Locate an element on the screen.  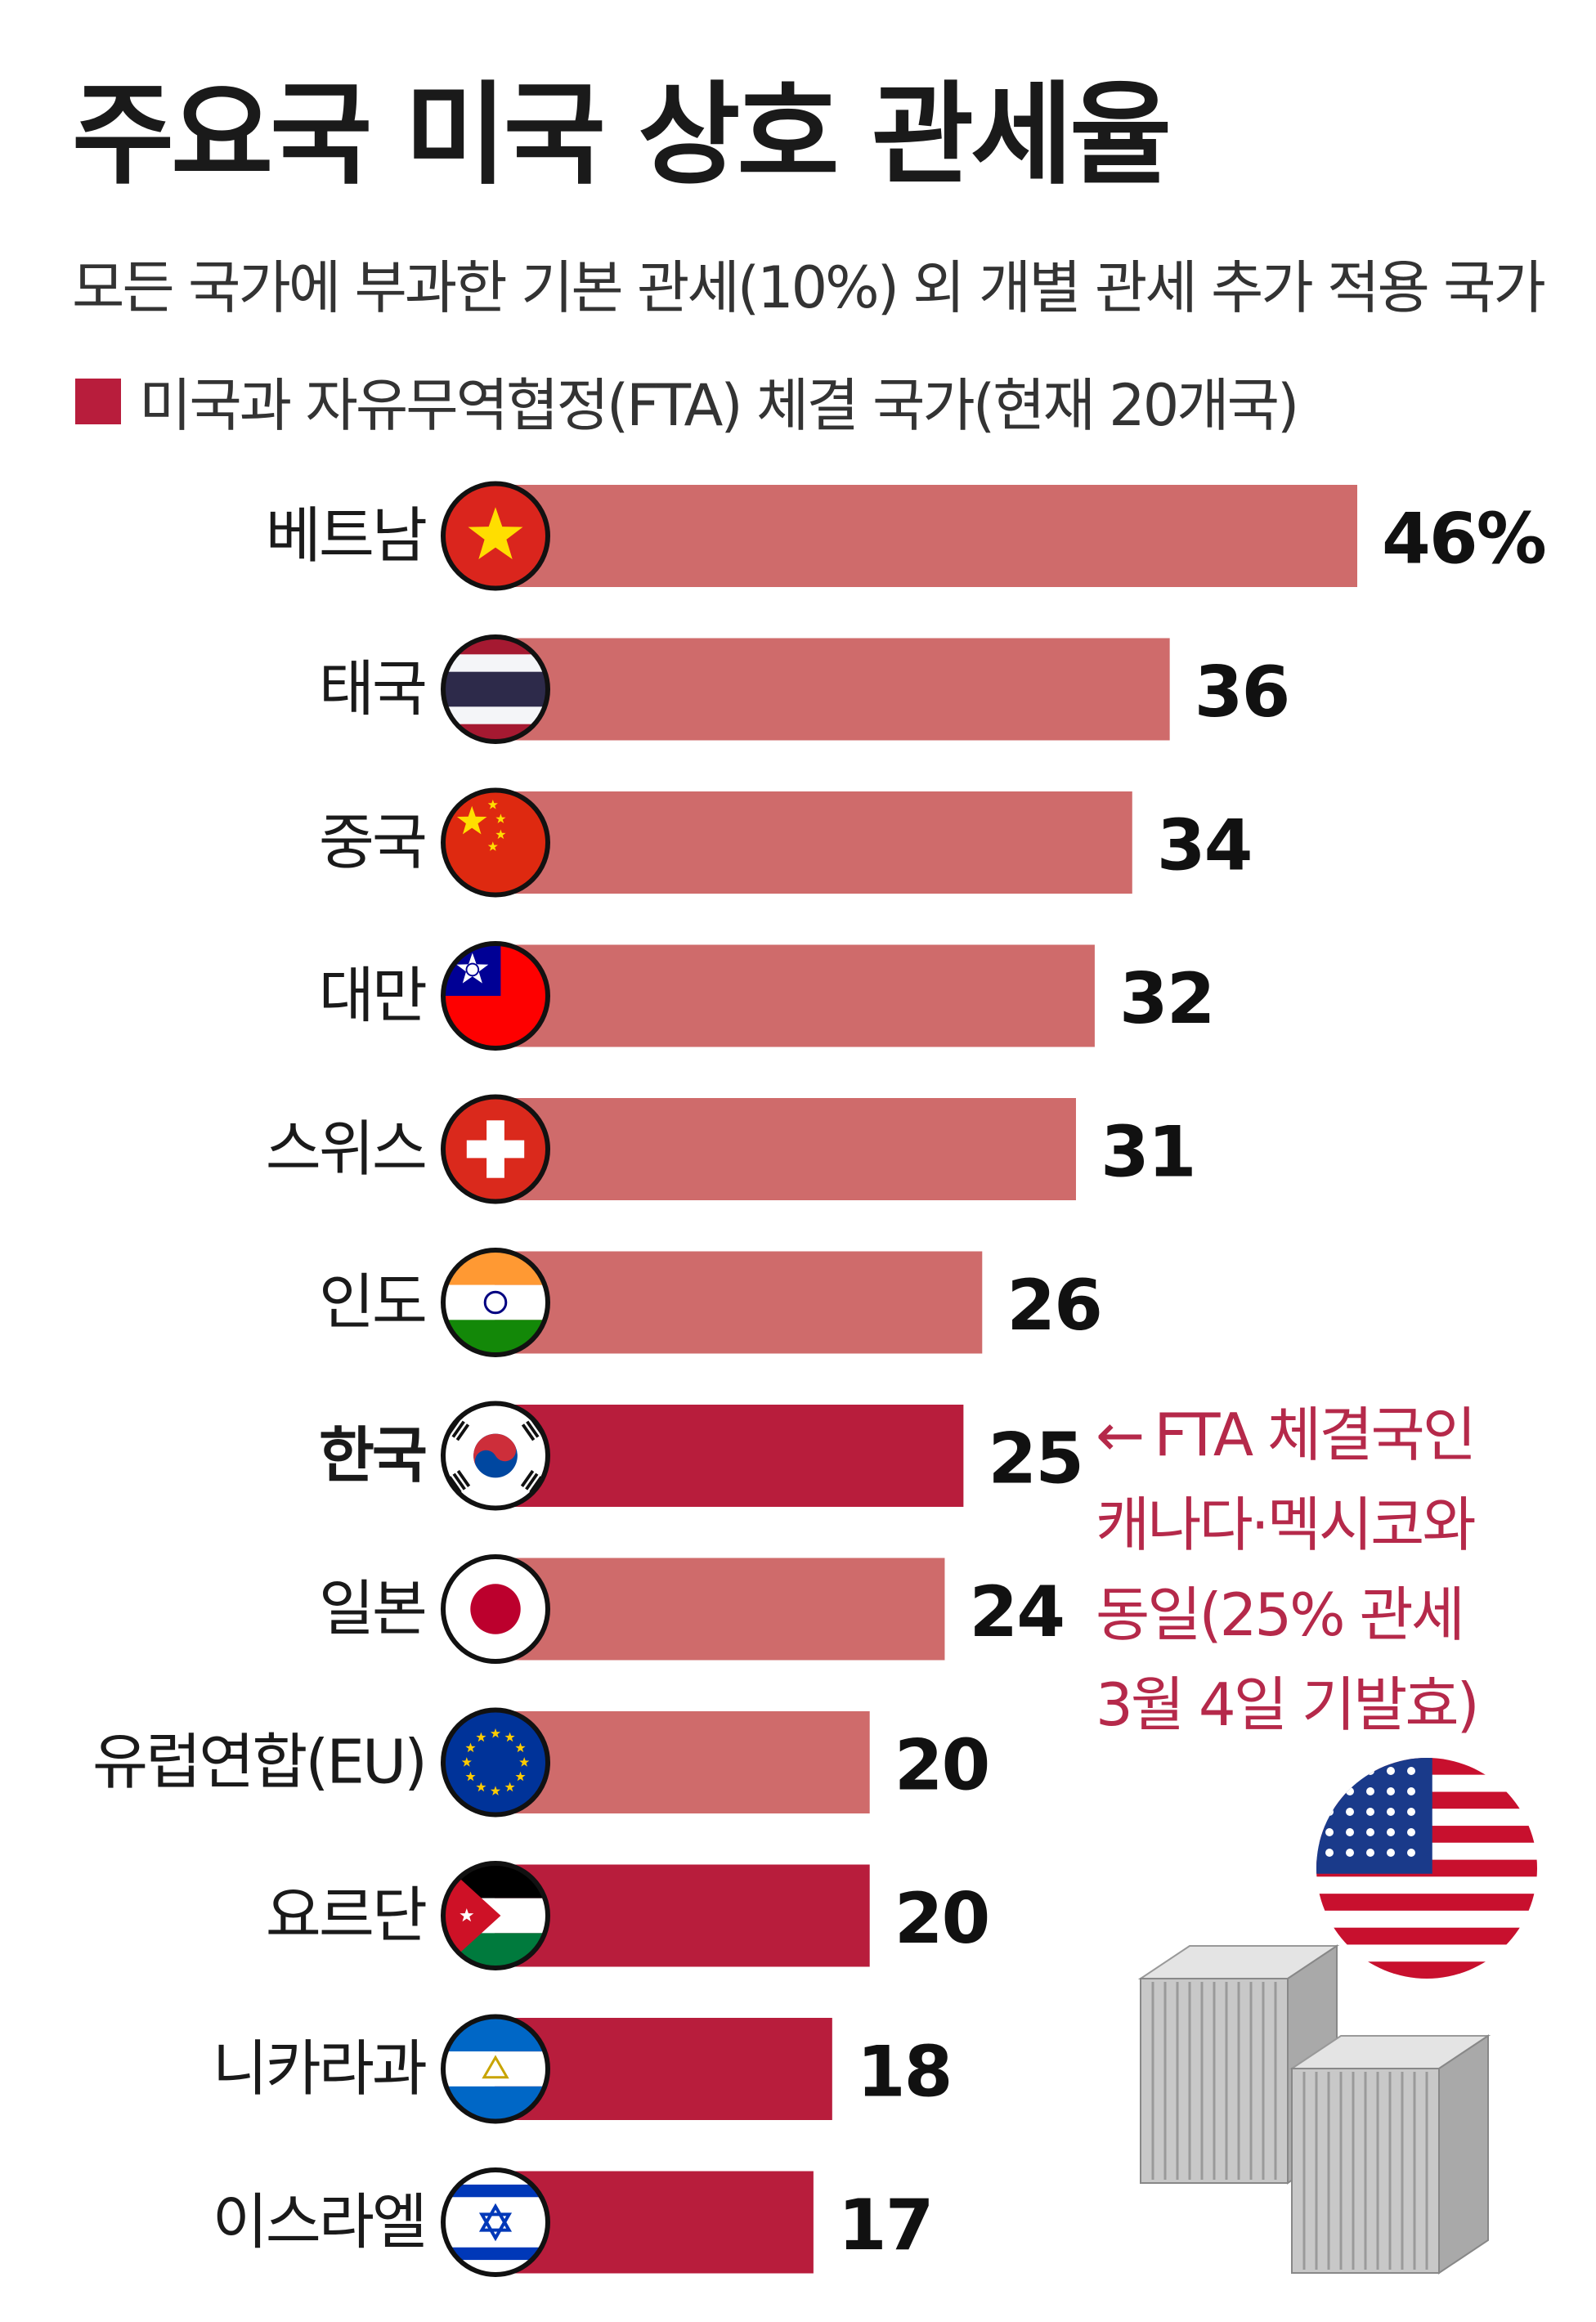
legend-swatch is located at coordinates (98, 401).